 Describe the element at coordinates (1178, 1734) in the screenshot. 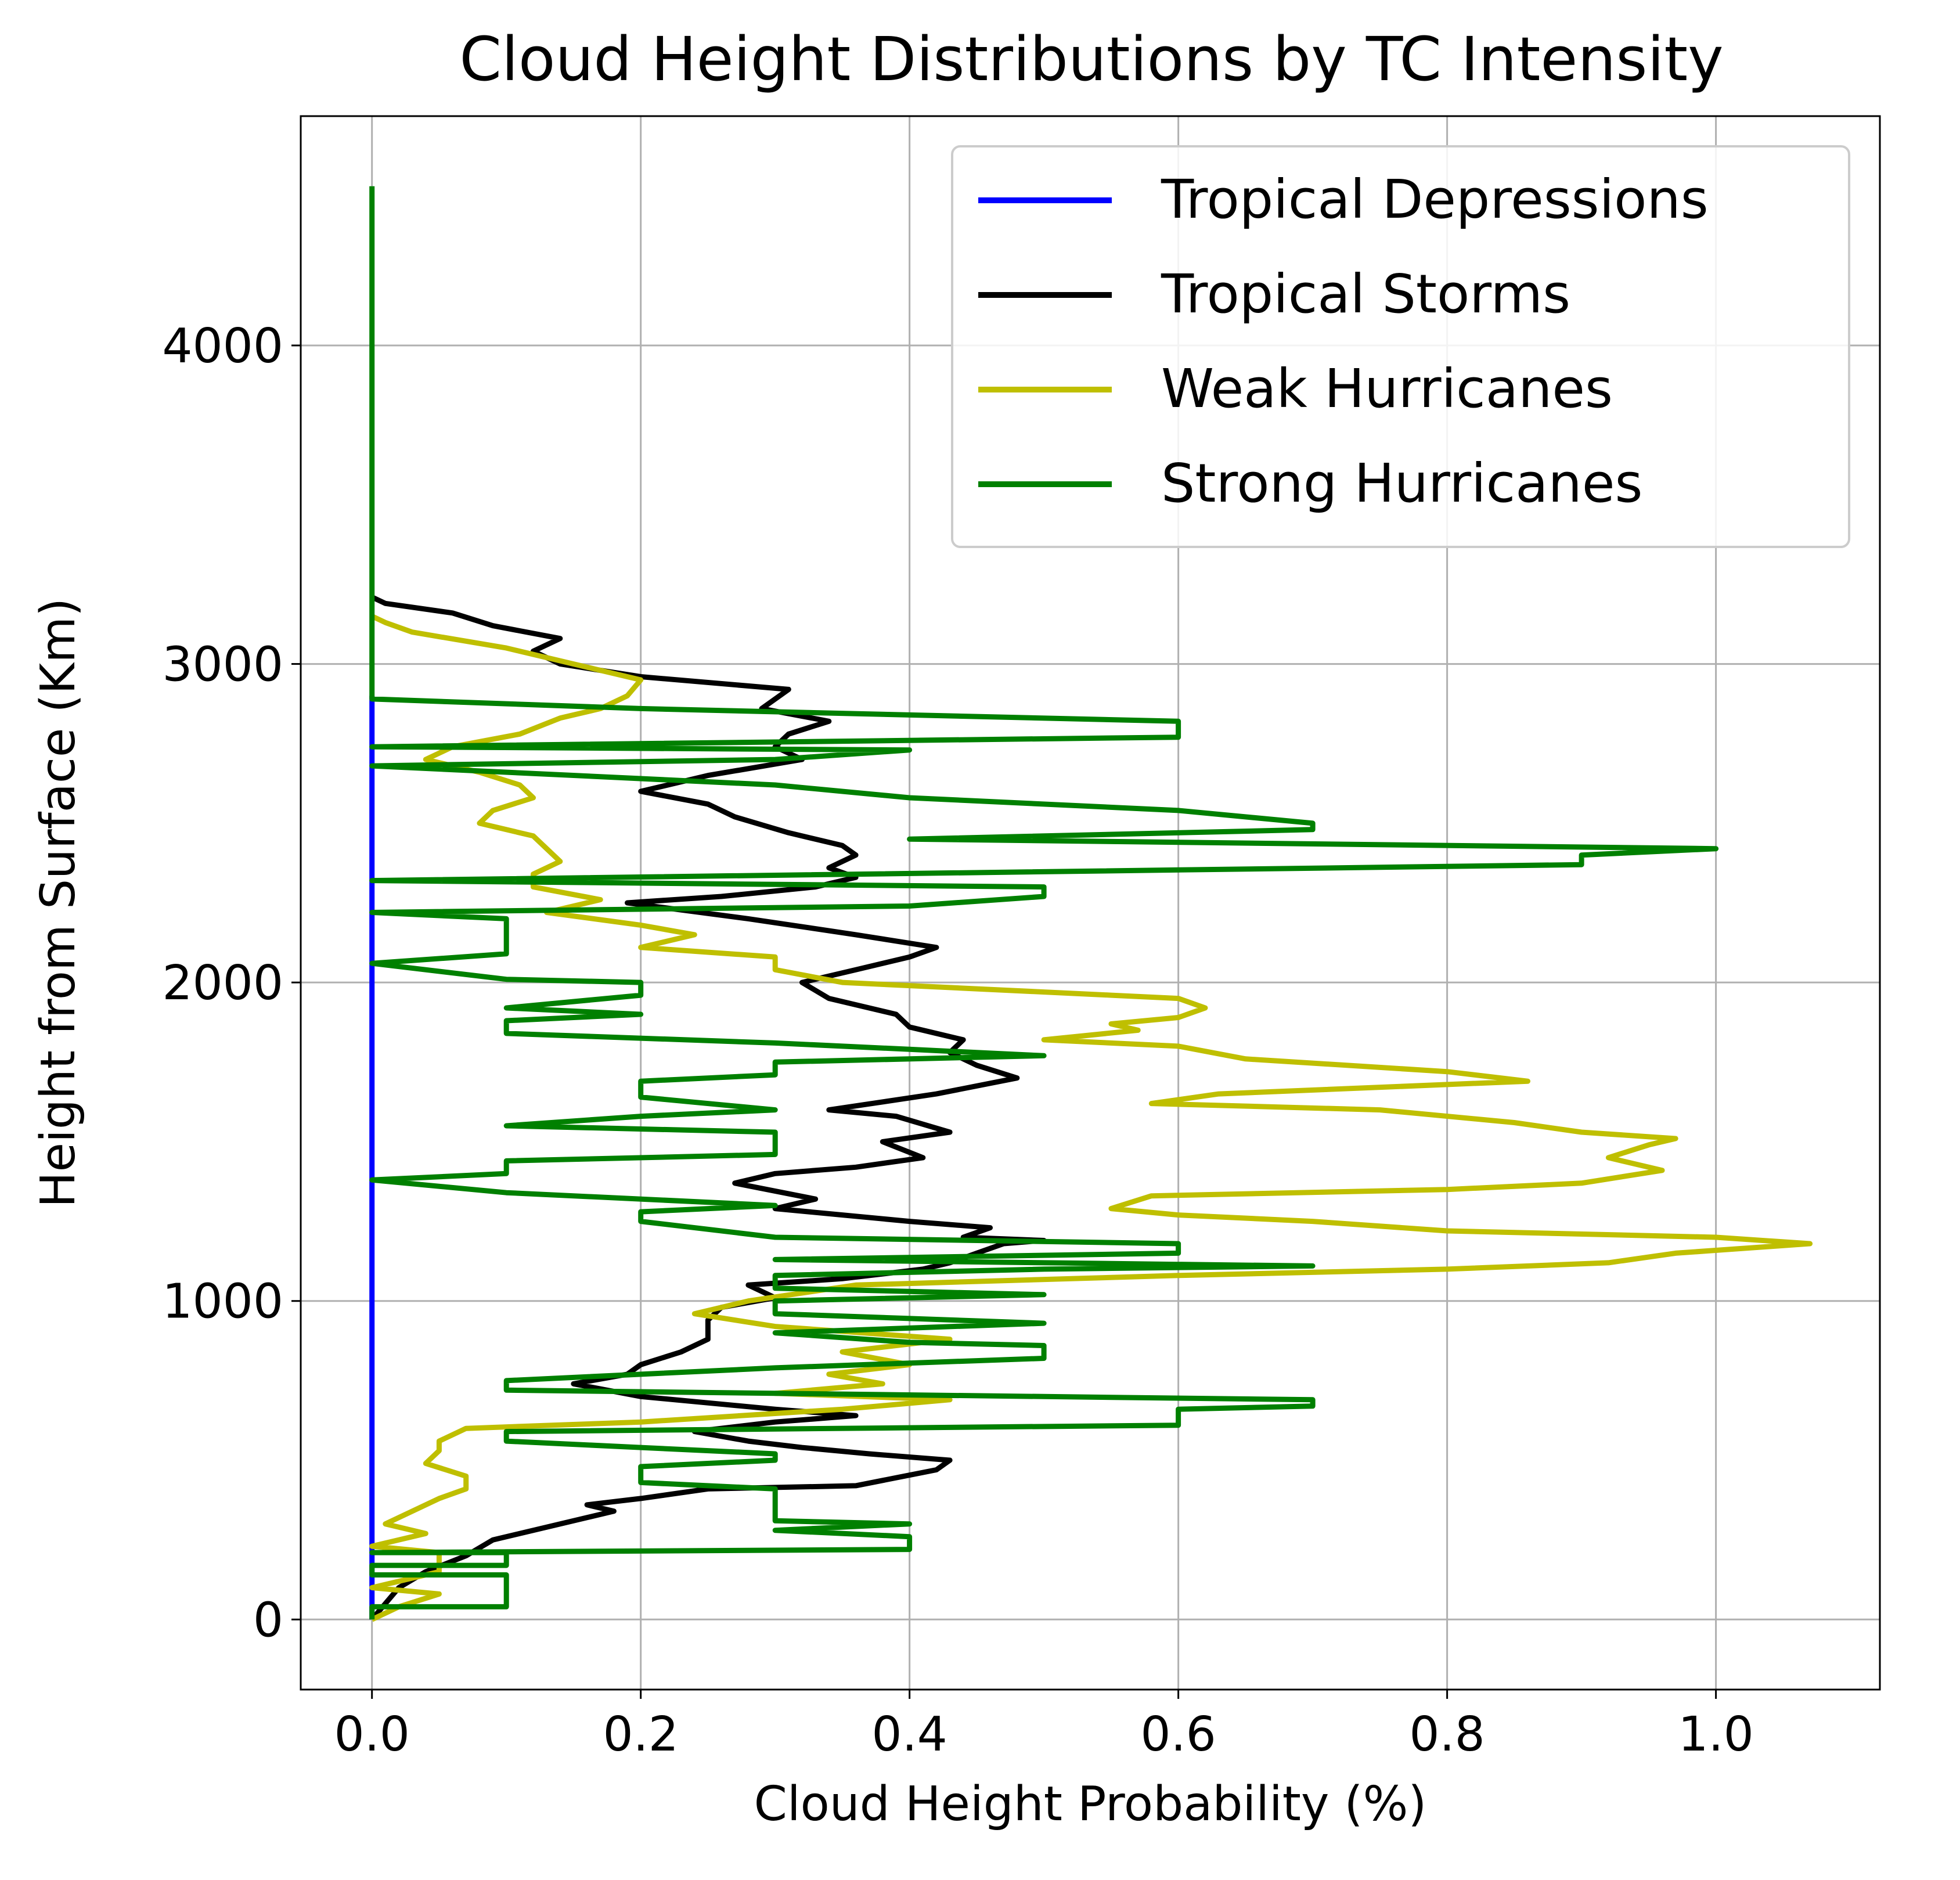

I see `x-tick-label: 0.6` at that location.